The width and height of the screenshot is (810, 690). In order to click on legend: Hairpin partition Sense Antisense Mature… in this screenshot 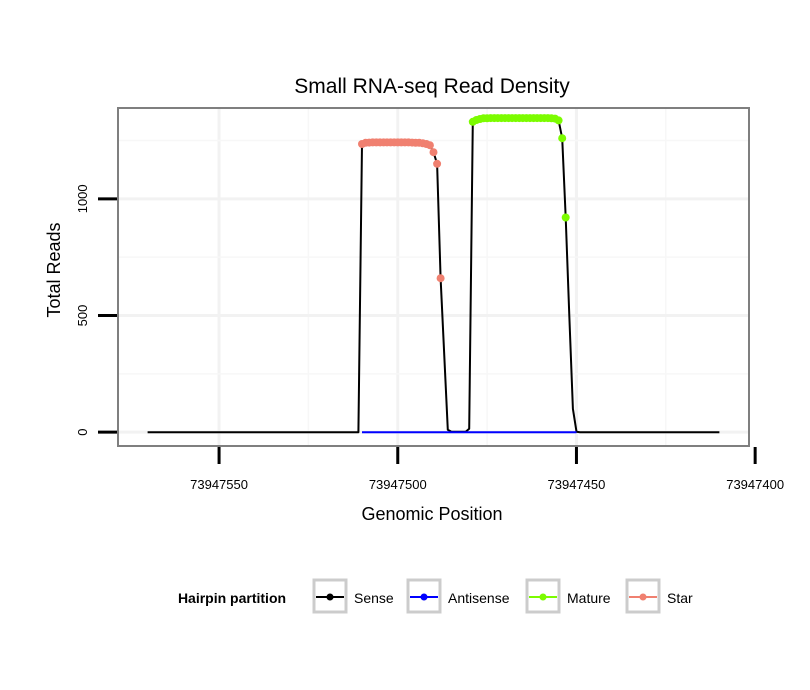, I will do `click(435, 596)`.